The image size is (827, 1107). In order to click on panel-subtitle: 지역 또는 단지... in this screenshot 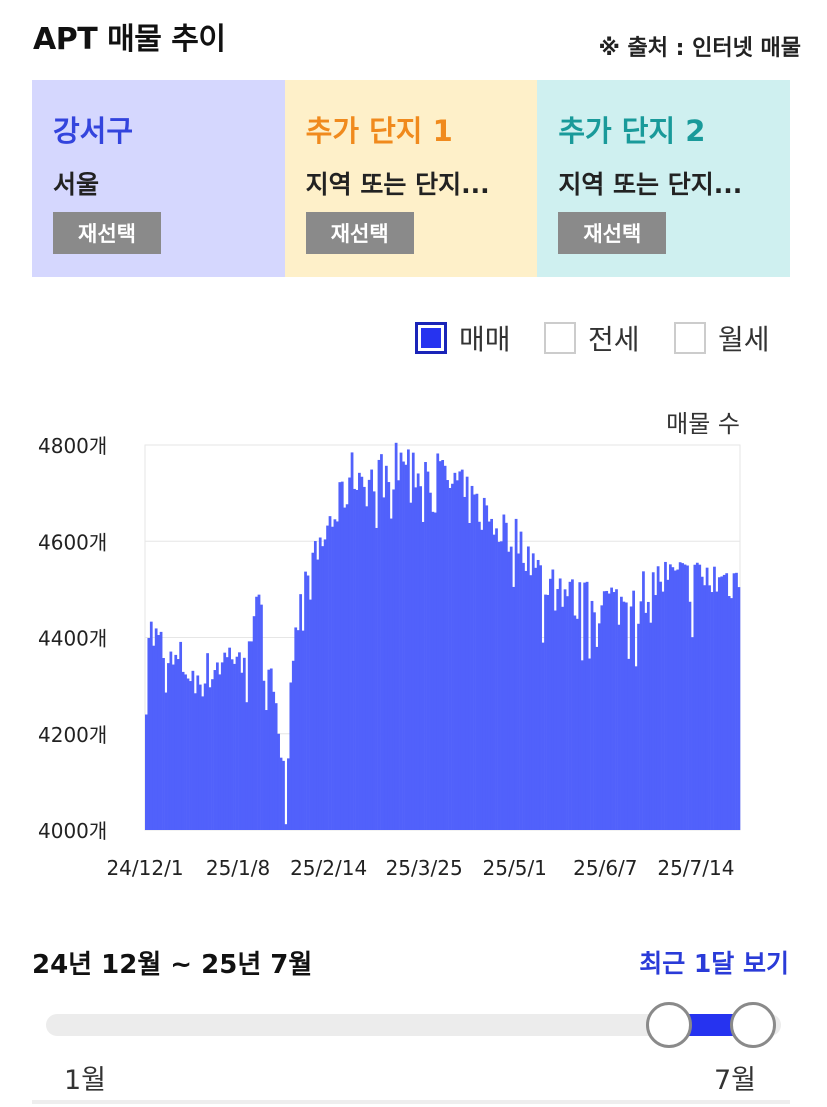, I will do `click(397, 184)`.